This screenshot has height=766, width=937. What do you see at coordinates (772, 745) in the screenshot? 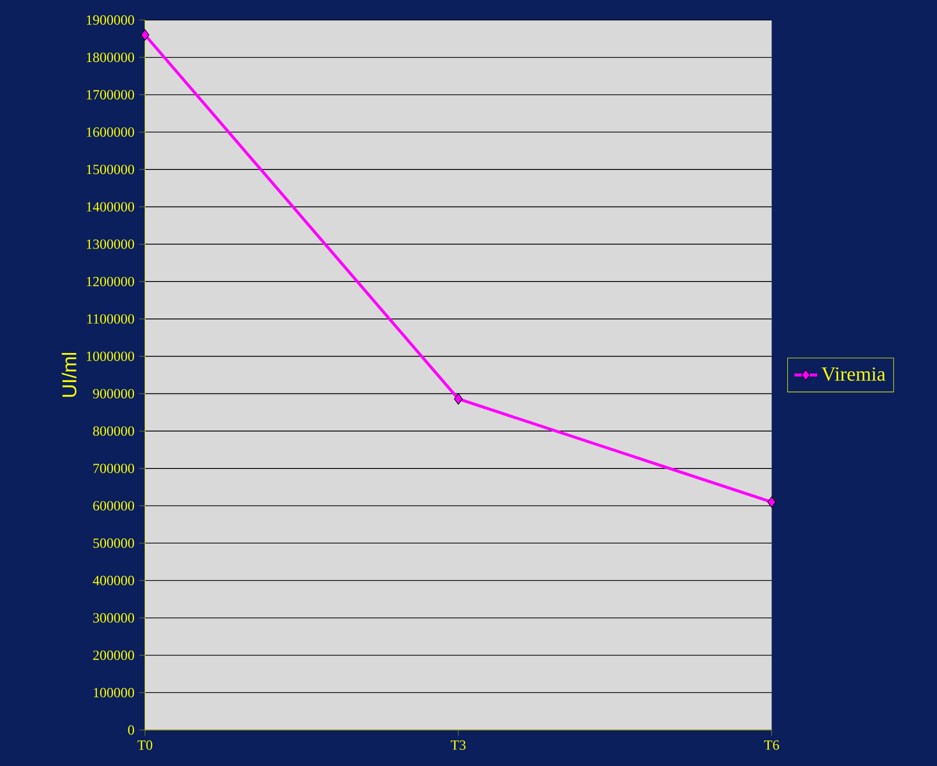
I see `x-tick-label: T6` at bounding box center [772, 745].